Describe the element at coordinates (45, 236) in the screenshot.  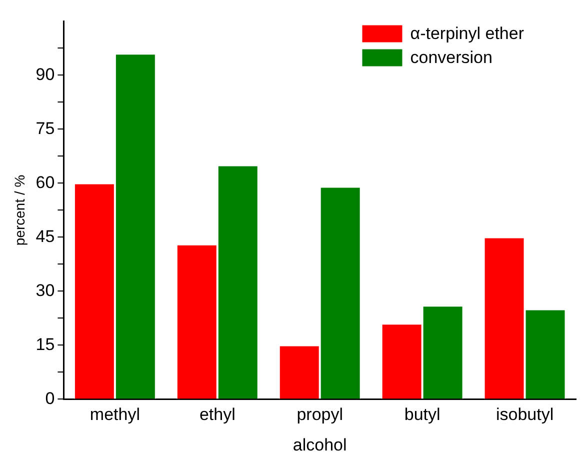
I see `y-tick-label: 45` at that location.